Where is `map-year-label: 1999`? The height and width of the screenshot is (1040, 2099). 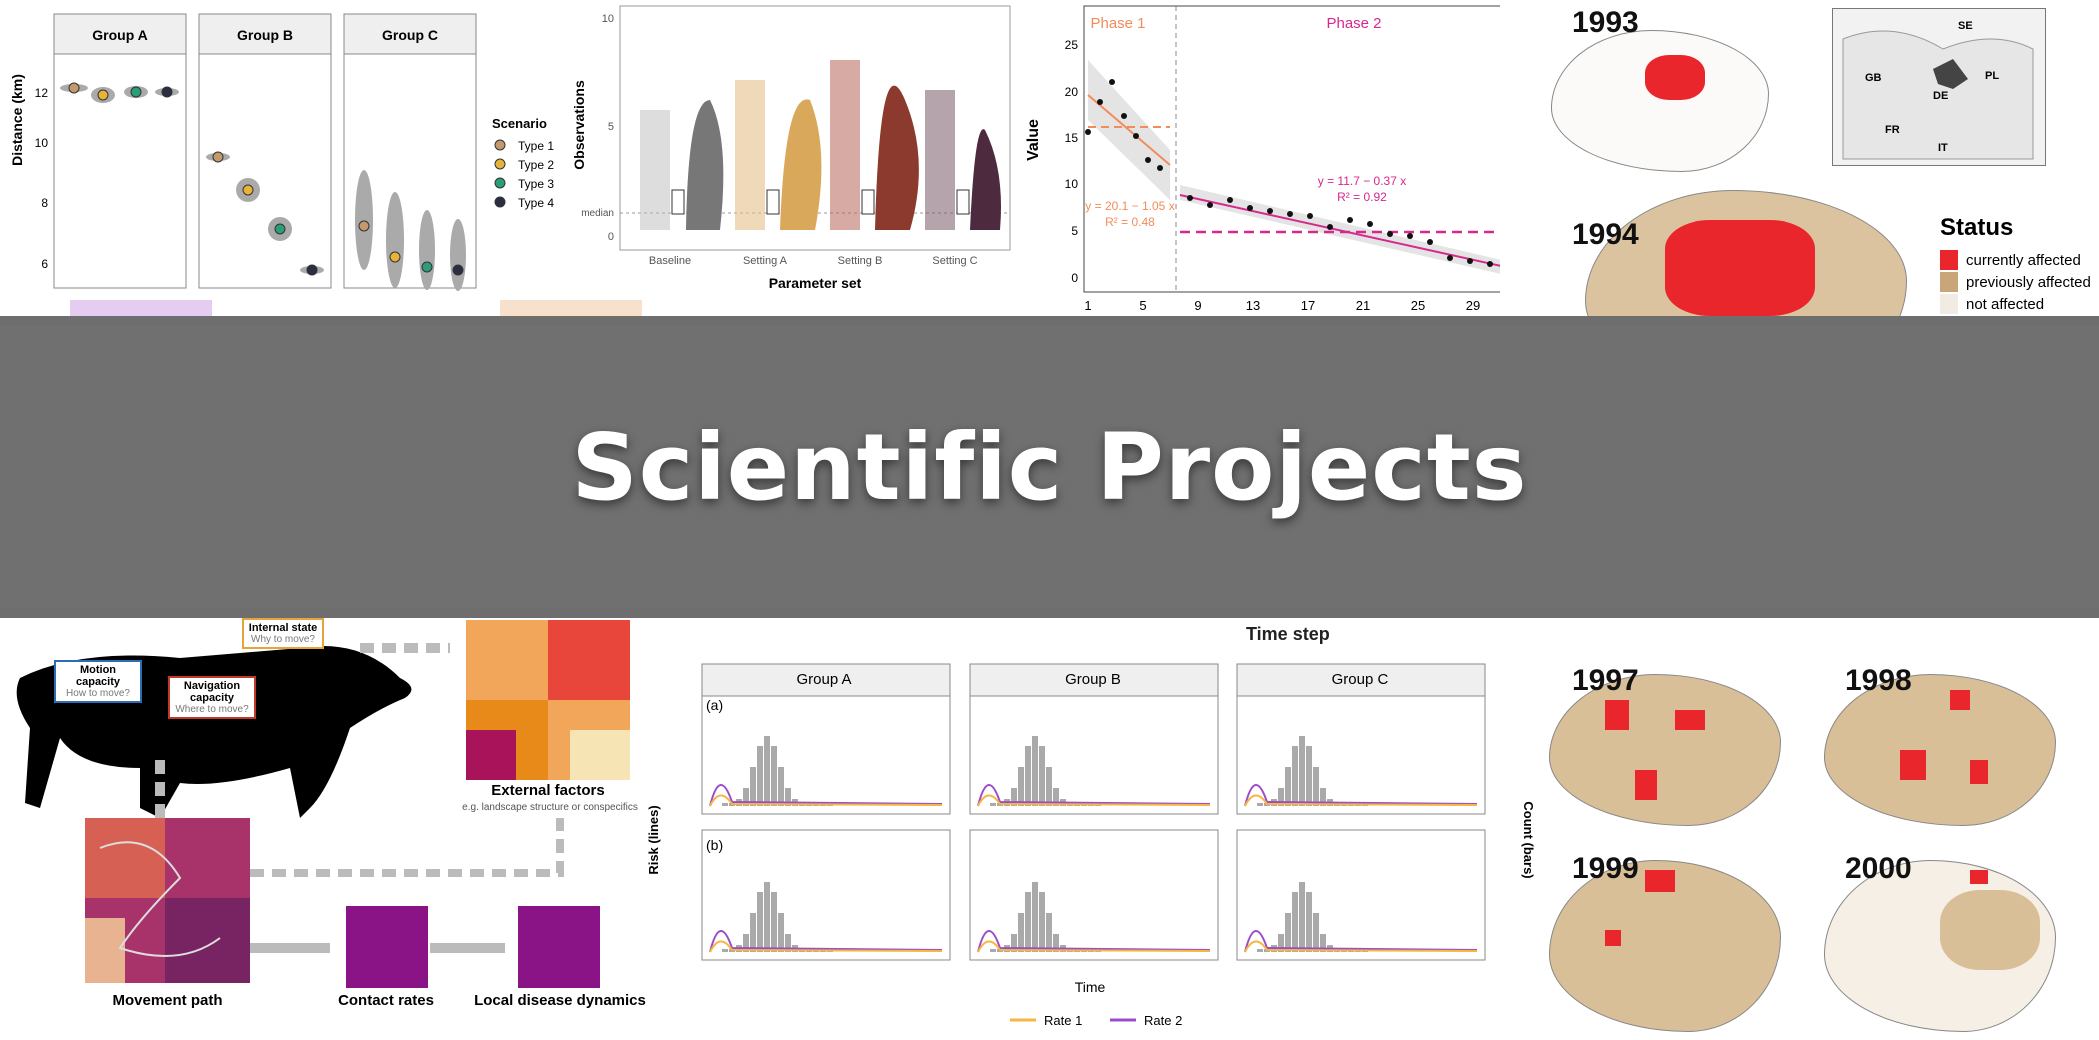 map-year-label: 1999 is located at coordinates (1605, 868).